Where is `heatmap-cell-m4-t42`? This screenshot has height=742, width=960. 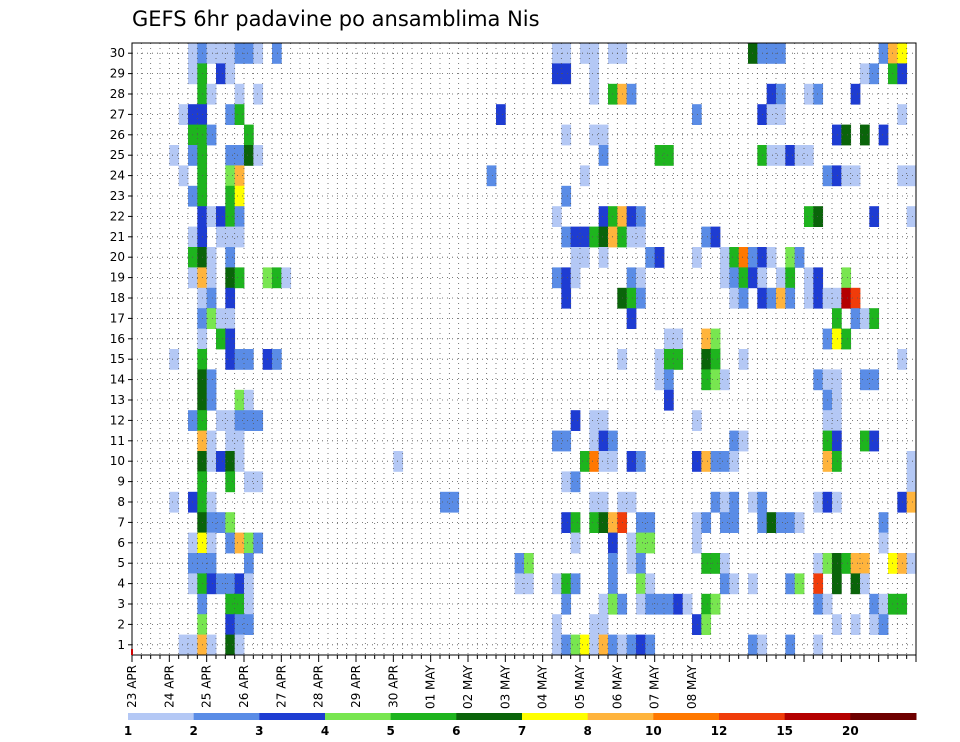 heatmap-cell-m4-t42 is located at coordinates (529, 584).